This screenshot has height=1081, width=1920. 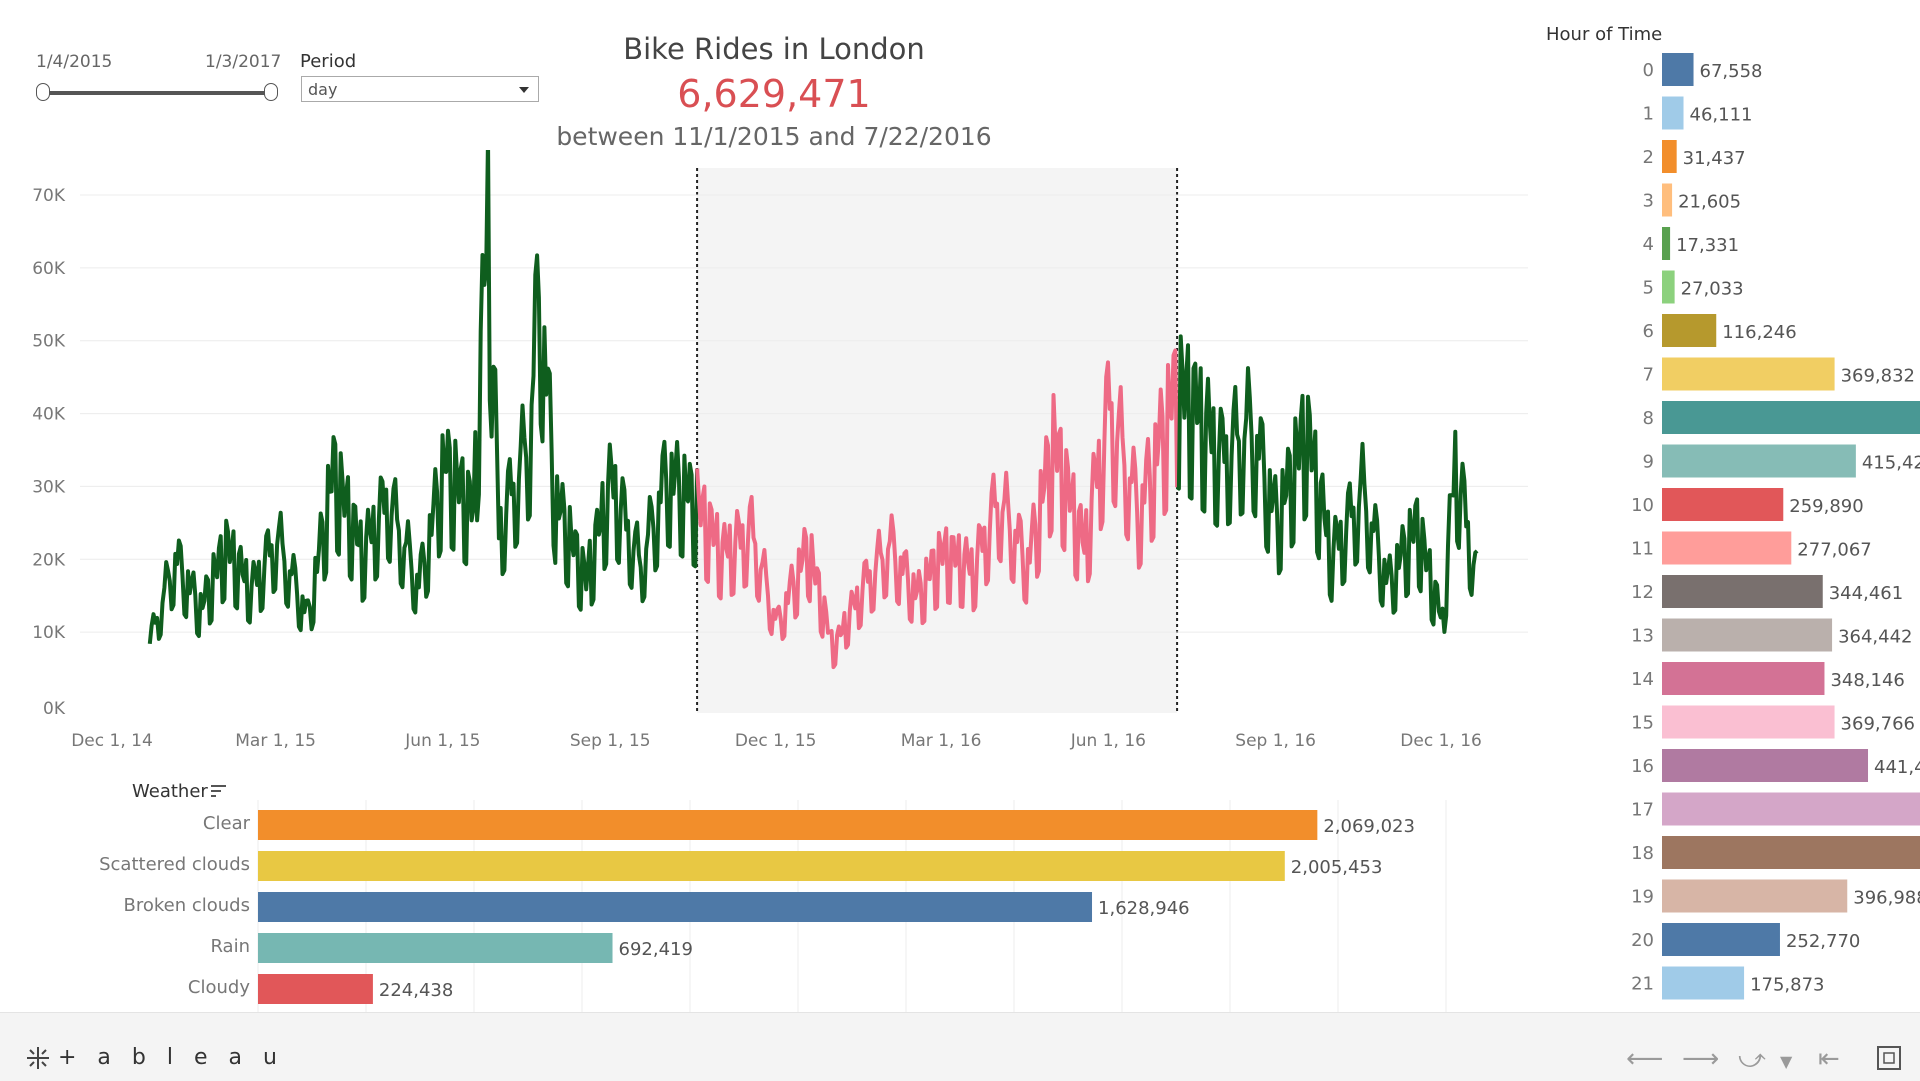 I want to click on hour-value-label: 259,890, so click(x=1826, y=506).